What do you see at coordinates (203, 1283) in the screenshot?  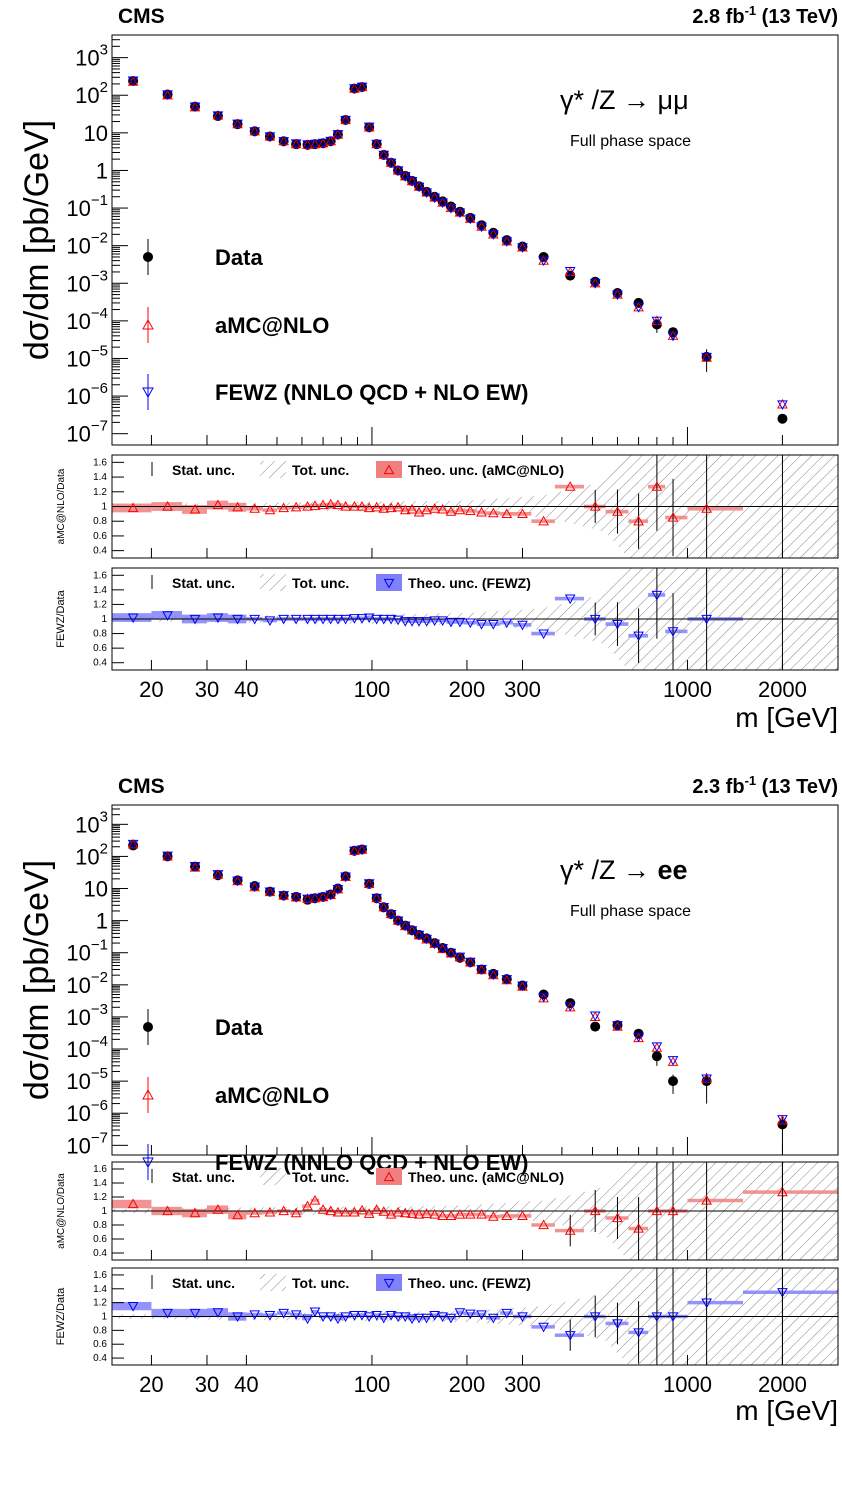 I see `legend-stat-label: Stat. unc.` at bounding box center [203, 1283].